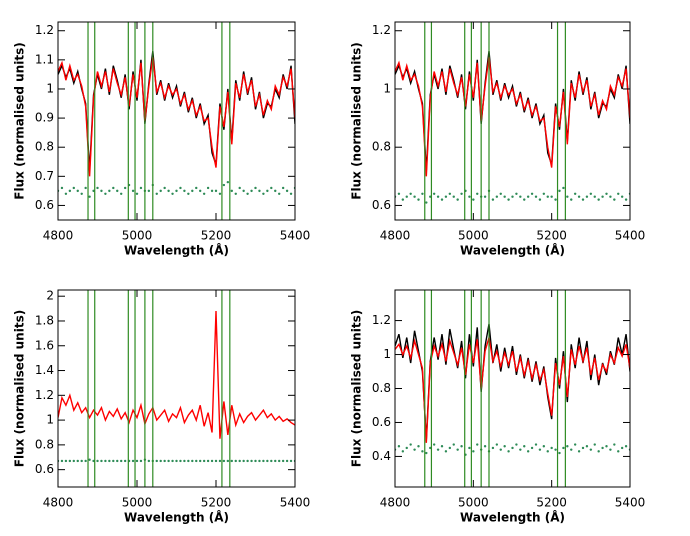  What do you see at coordinates (551, 236) in the screenshot?
I see `x-tick-label: 5200` at bounding box center [551, 236].